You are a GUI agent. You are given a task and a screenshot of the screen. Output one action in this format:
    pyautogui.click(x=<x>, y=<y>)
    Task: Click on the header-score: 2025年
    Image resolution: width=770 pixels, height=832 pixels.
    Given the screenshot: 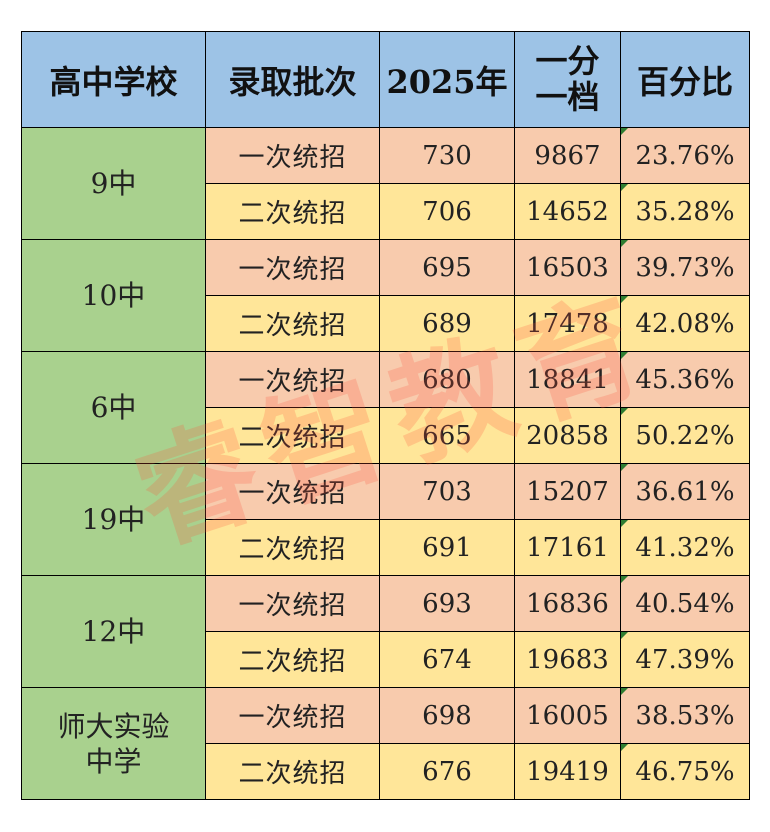 What is the action you would take?
    pyautogui.click(x=447, y=79)
    